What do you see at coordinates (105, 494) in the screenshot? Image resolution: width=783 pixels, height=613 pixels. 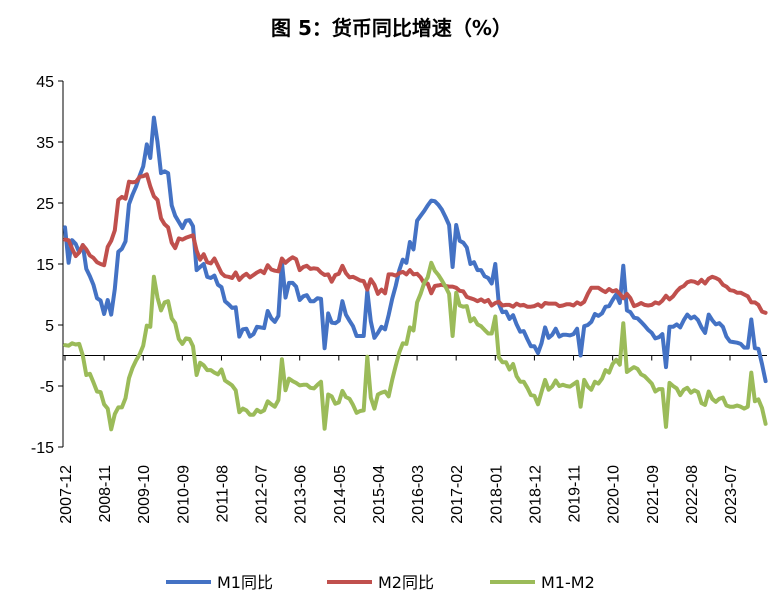 I see `x-tick-label: 2008-11` at bounding box center [105, 494].